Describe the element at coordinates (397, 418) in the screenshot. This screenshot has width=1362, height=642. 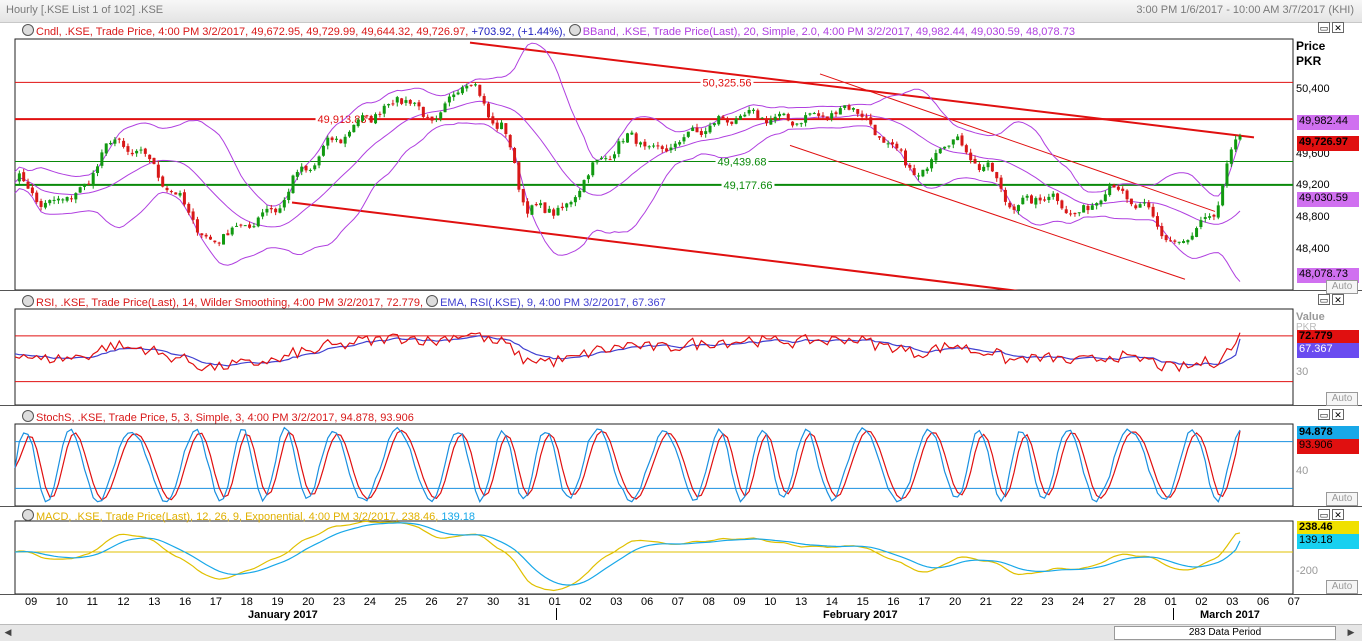
I see `stoch-d-legend: 93.906` at that location.